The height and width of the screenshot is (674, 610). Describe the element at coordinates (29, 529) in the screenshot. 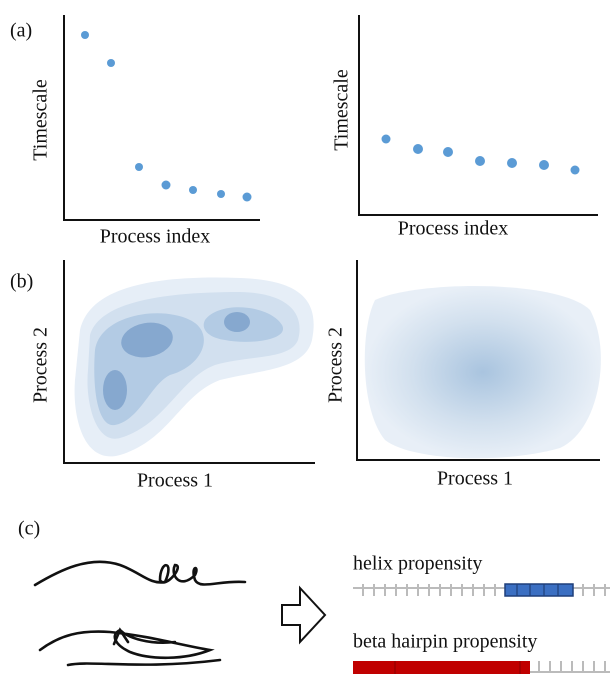

I see `panel-label: (c)` at that location.